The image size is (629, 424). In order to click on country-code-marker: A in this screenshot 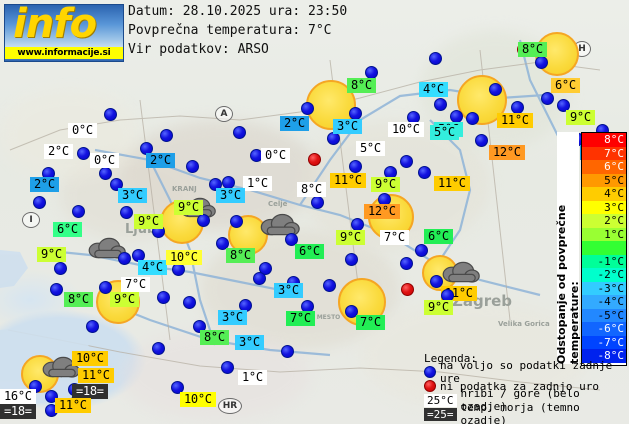, I will do `click(224, 114)`.